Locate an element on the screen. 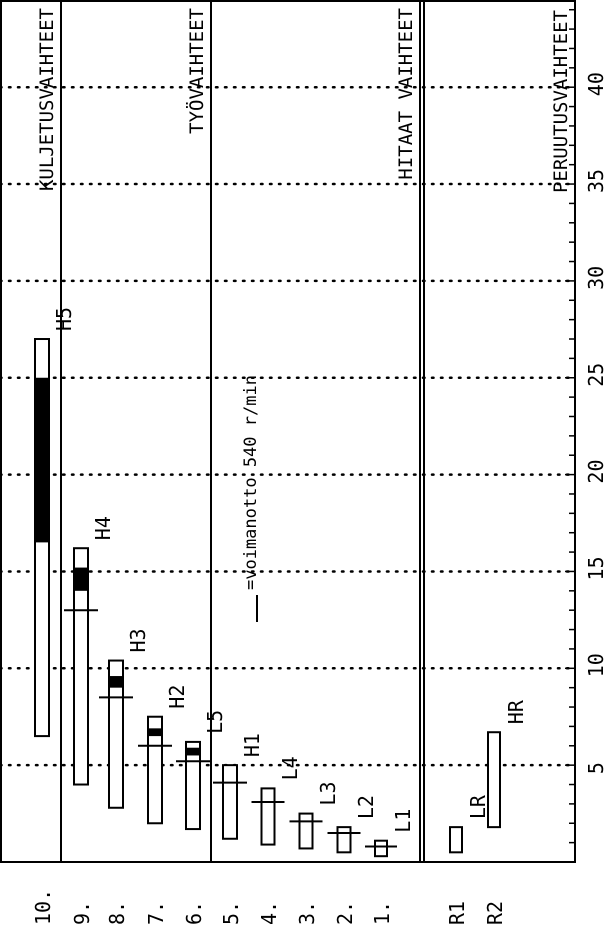  range-label: L1 is located at coordinates (403, 821).